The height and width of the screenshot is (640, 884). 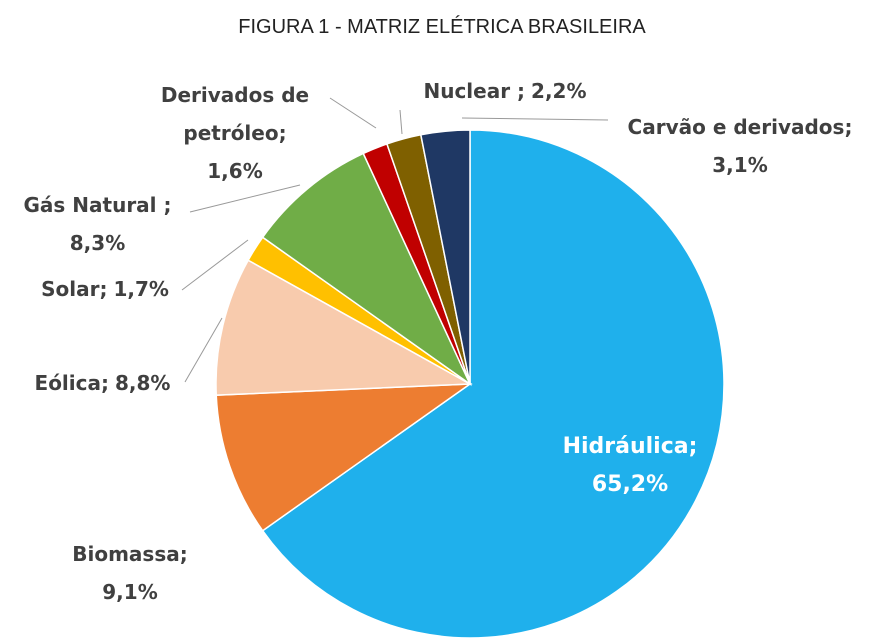 What do you see at coordinates (235, 114) in the screenshot?
I see `category-label: Derivados de petróleo;` at bounding box center [235, 114].